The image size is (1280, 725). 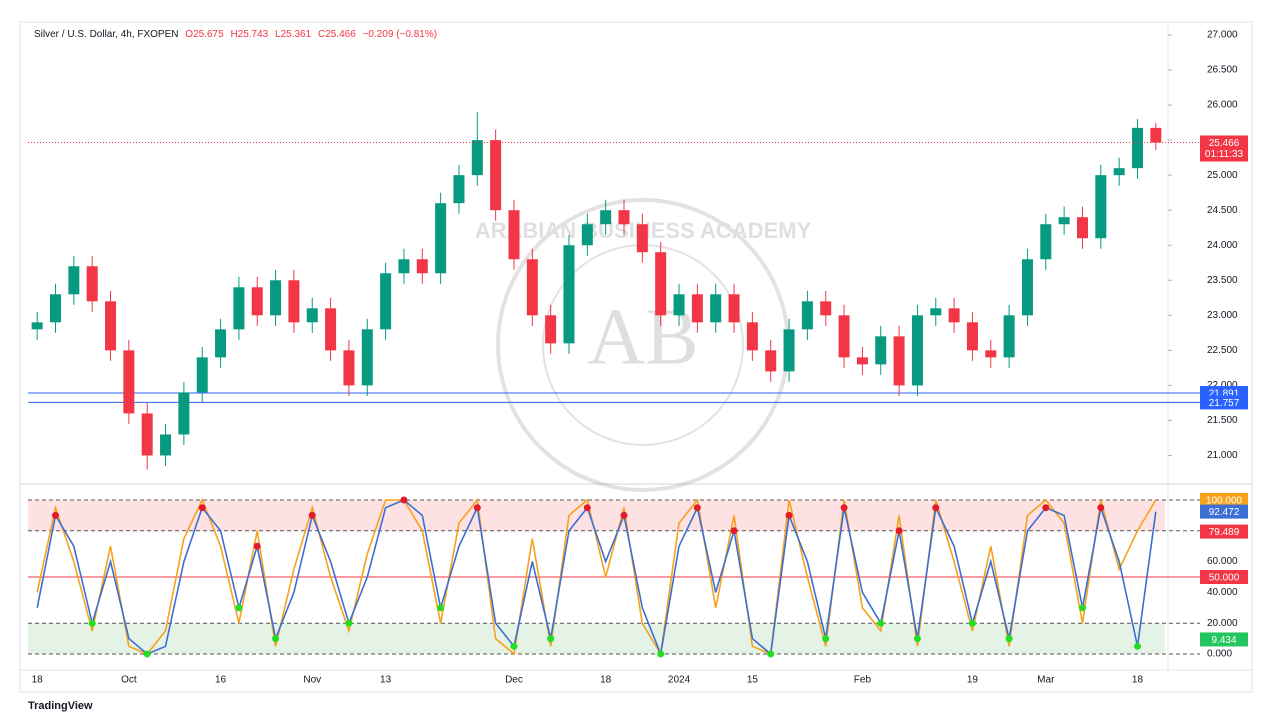 I want to click on marker-label: 9.434, so click(x=1223, y=640).